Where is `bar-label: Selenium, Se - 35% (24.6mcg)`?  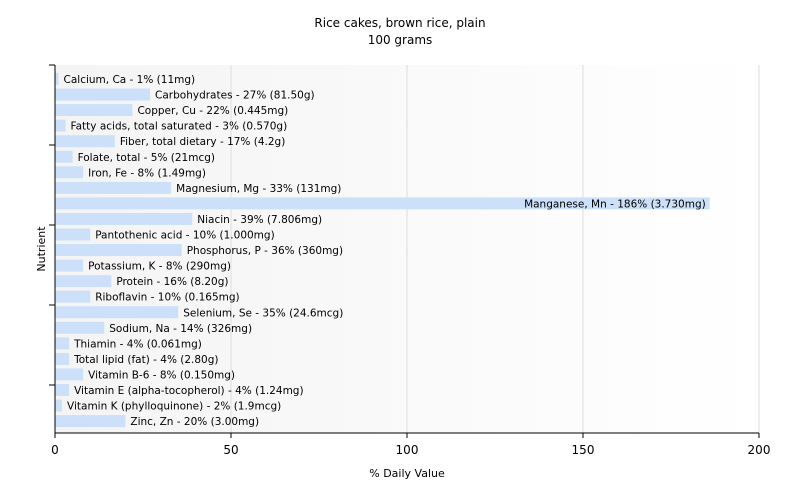
bar-label: Selenium, Se - 35% (24.6mcg) is located at coordinates (263, 313).